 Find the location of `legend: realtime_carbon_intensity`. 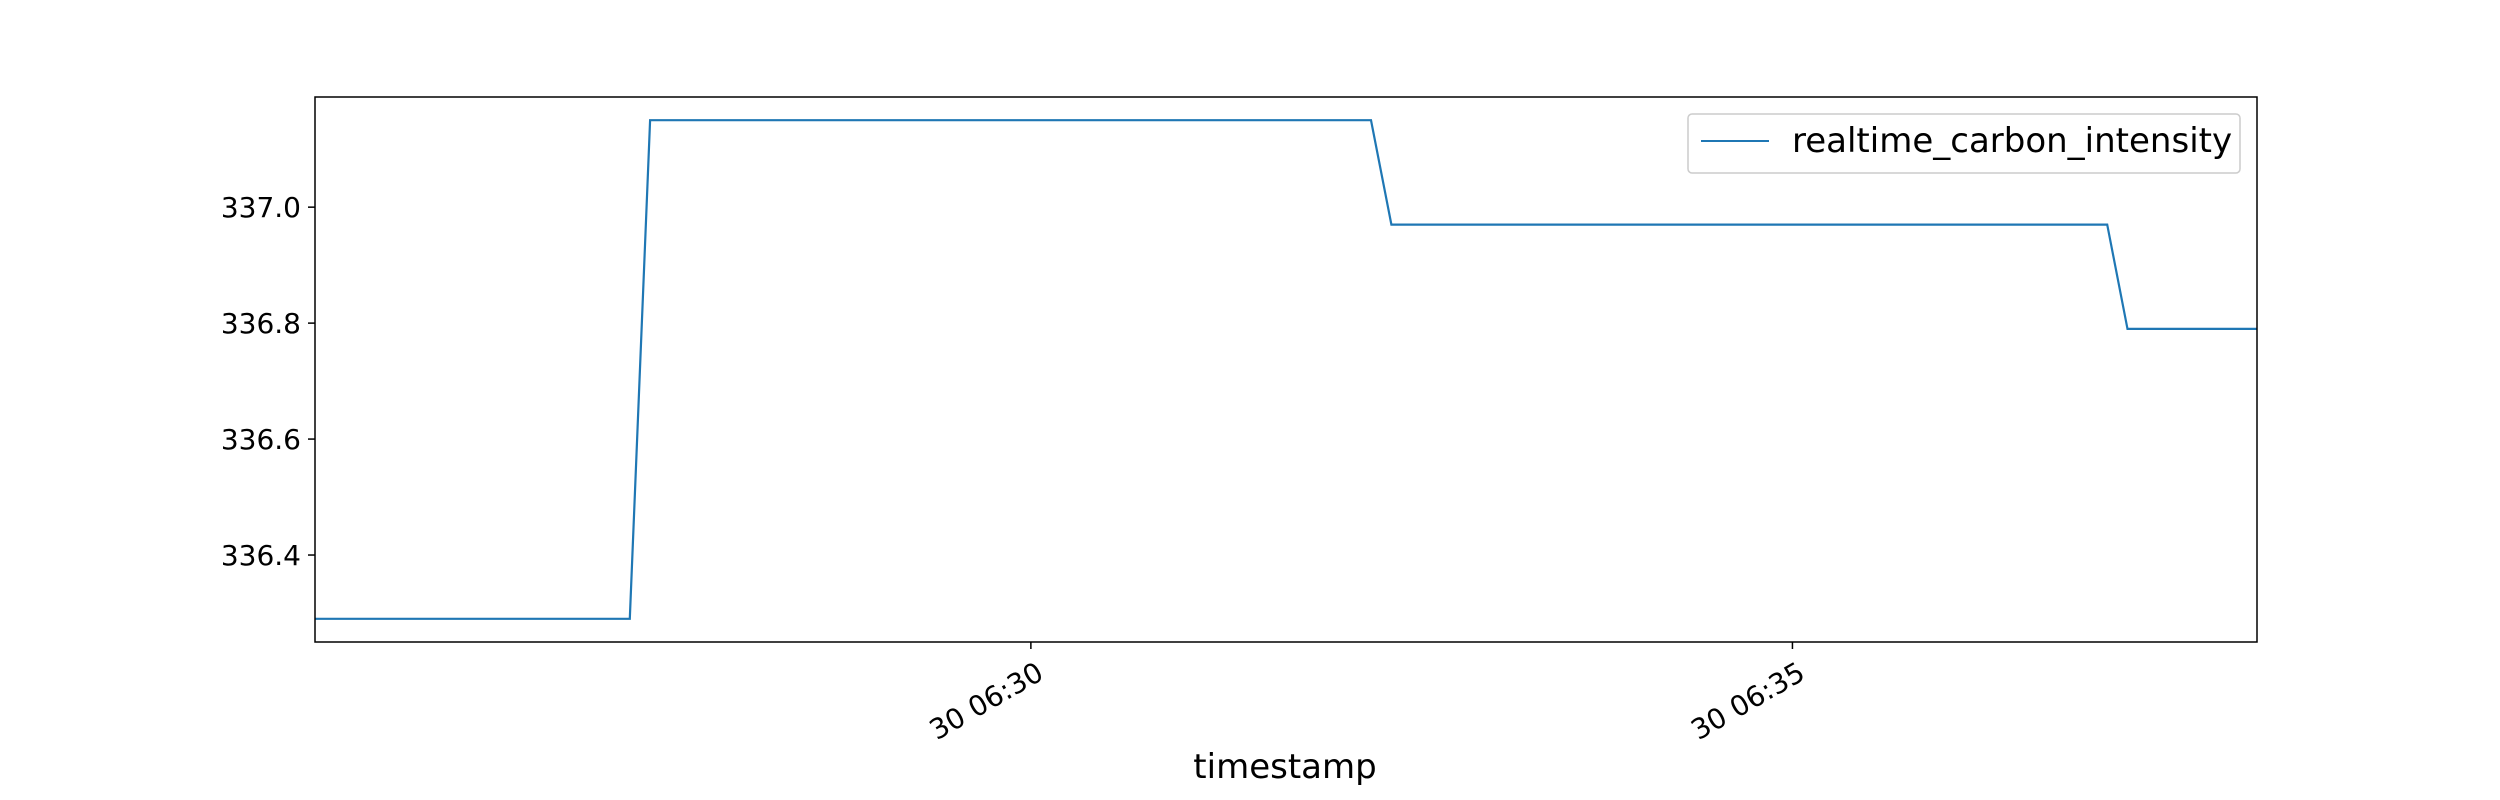

legend: realtime_carbon_intensity is located at coordinates (1964, 143).